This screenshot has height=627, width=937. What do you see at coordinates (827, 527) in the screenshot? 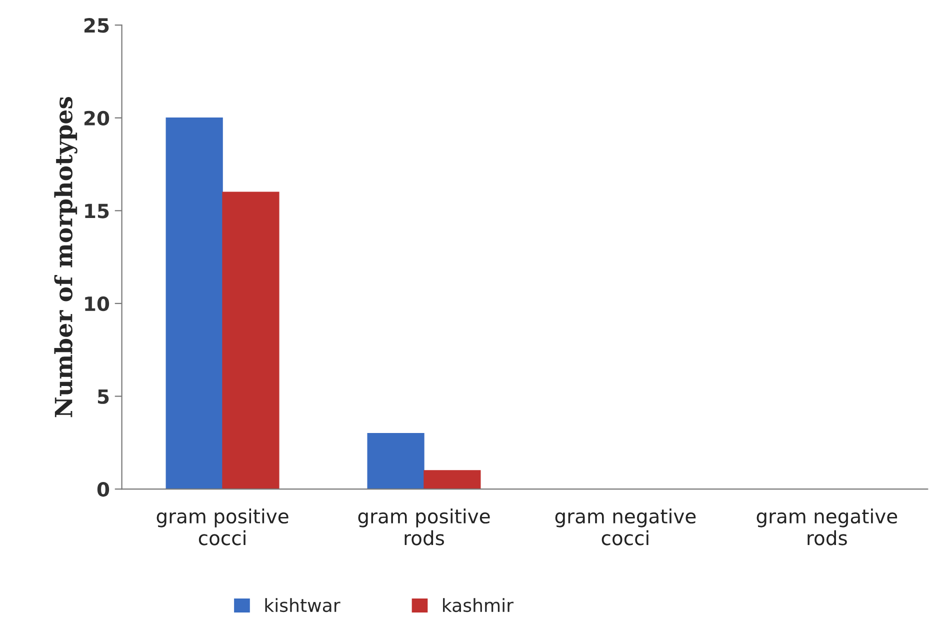
I see `x-tick-label: gram negative rods` at bounding box center [827, 527].